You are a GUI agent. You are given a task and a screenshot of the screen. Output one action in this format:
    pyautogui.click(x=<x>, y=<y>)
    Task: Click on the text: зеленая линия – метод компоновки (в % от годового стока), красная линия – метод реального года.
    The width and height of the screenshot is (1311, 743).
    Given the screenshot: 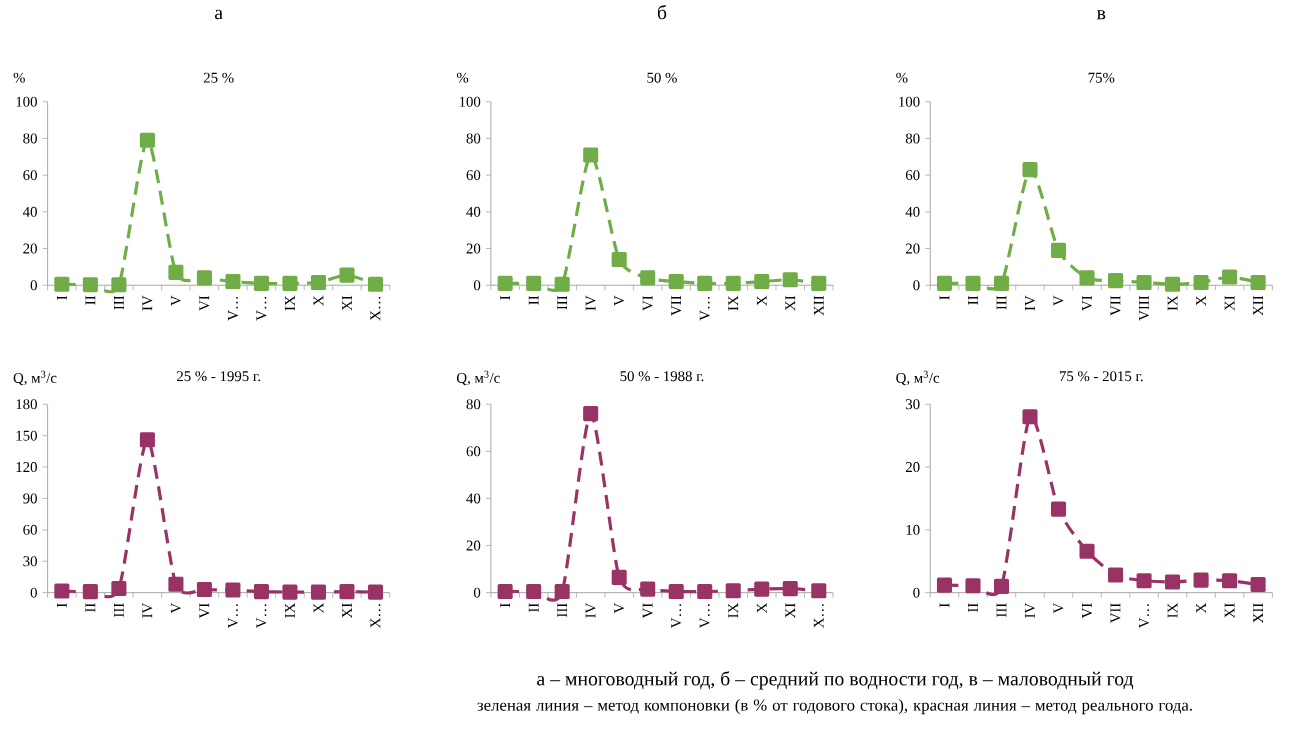 What is the action you would take?
    pyautogui.click(x=834, y=706)
    